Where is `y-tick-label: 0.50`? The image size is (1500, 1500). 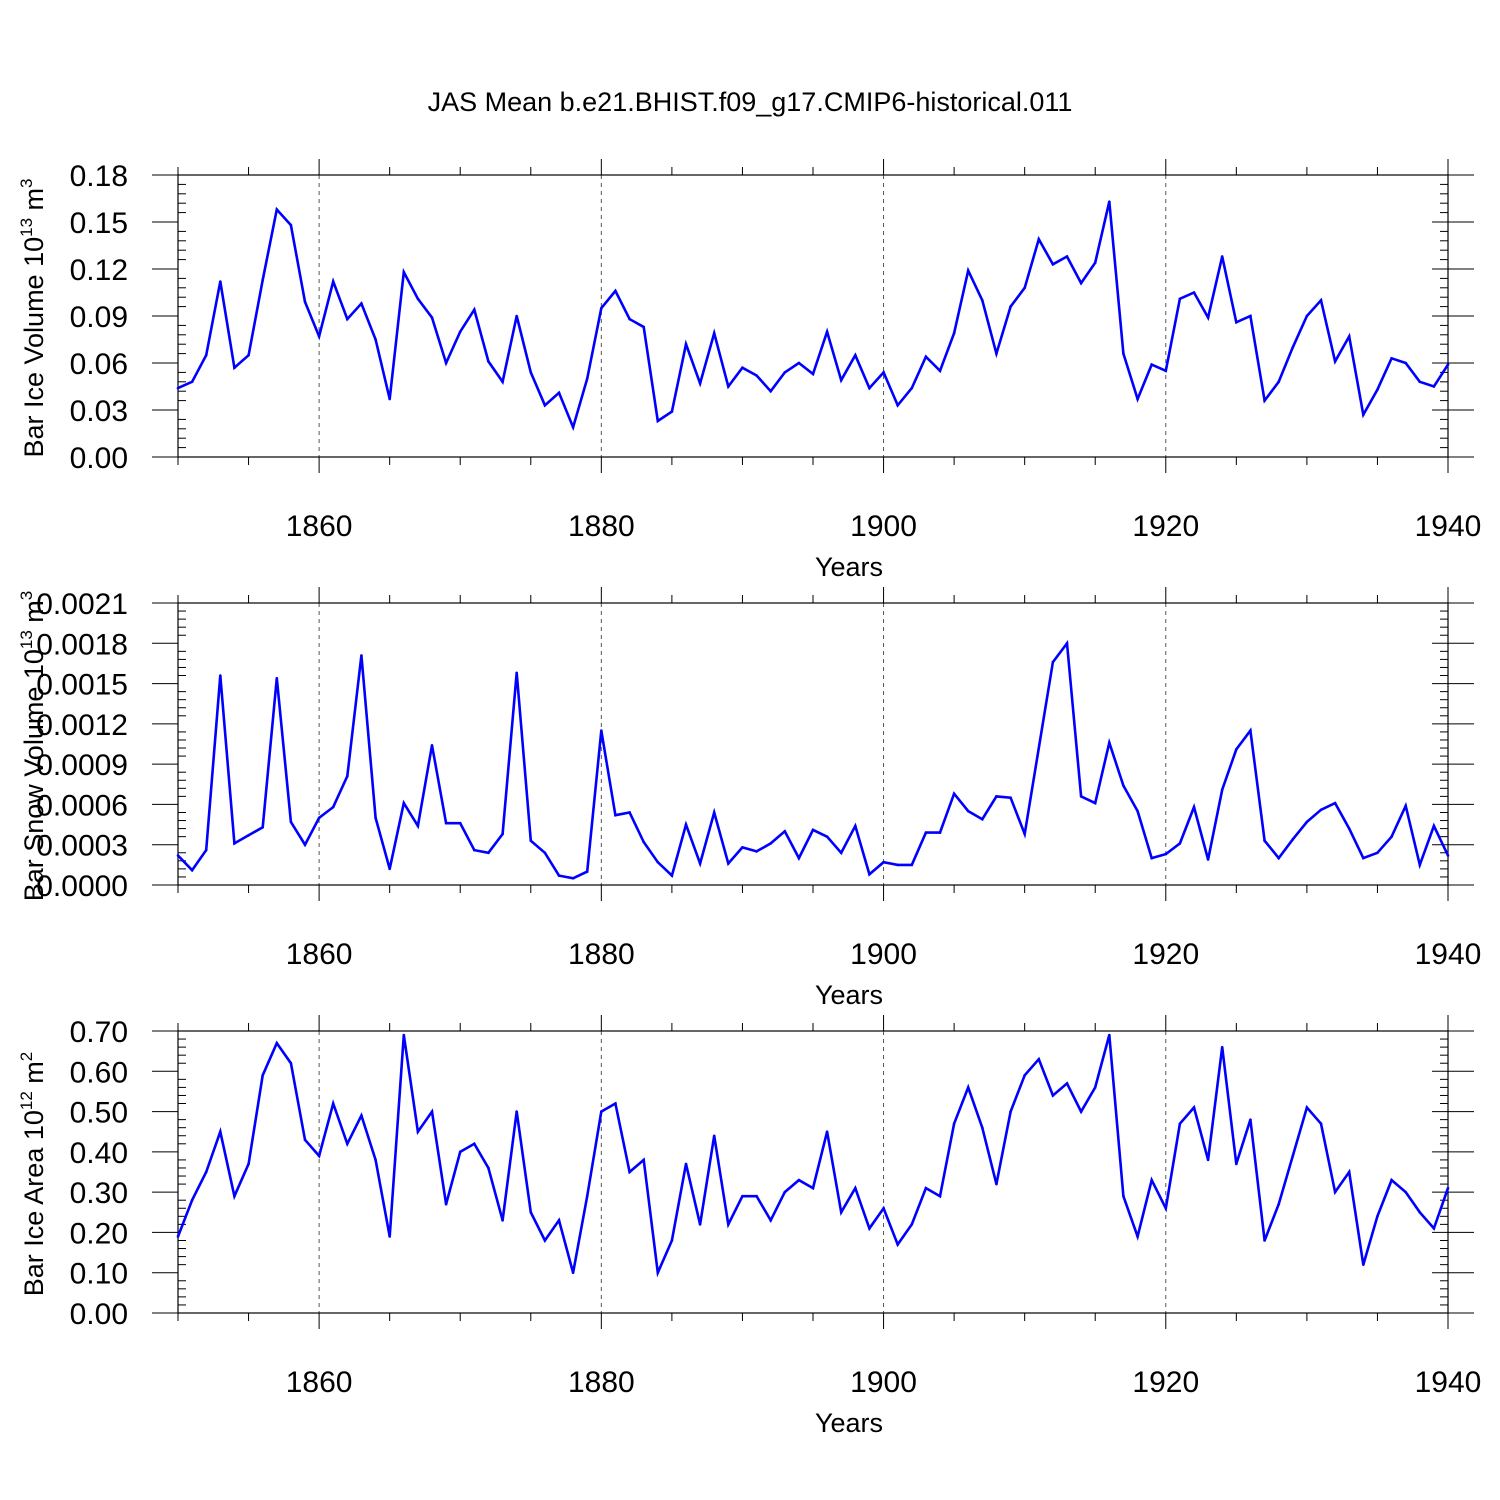 y-tick-label: 0.50 is located at coordinates (99, 1113).